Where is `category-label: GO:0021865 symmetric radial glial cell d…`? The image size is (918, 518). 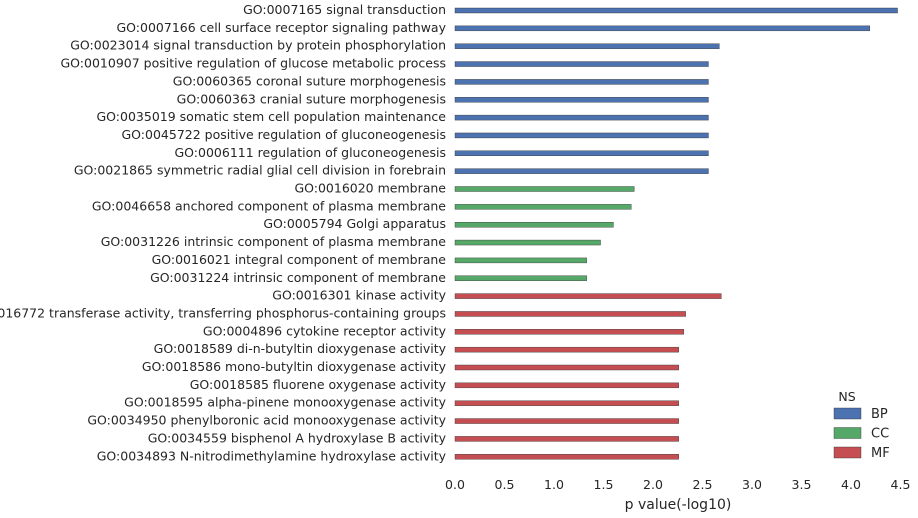
category-label: GO:0021865 symmetric radial glial cell d… is located at coordinates (260, 170).